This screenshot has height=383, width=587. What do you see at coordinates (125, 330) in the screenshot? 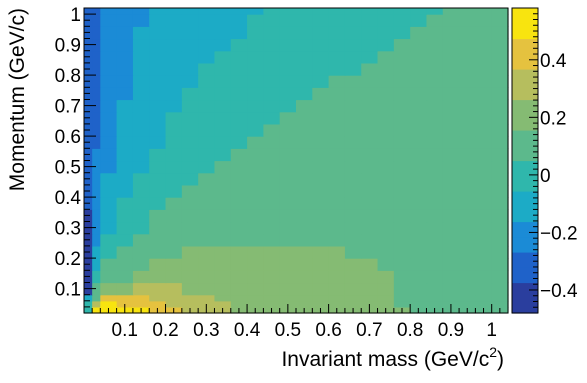
I see `x-tick-label: 0.1` at bounding box center [125, 330].